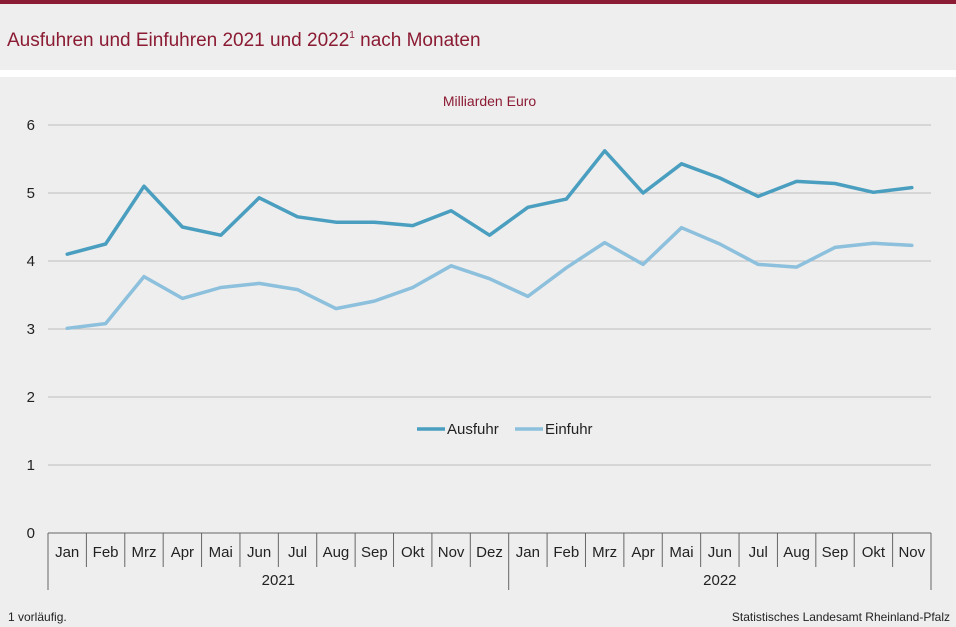  Describe the element at coordinates (278, 580) in the screenshot. I see `year-label: 2021` at that location.